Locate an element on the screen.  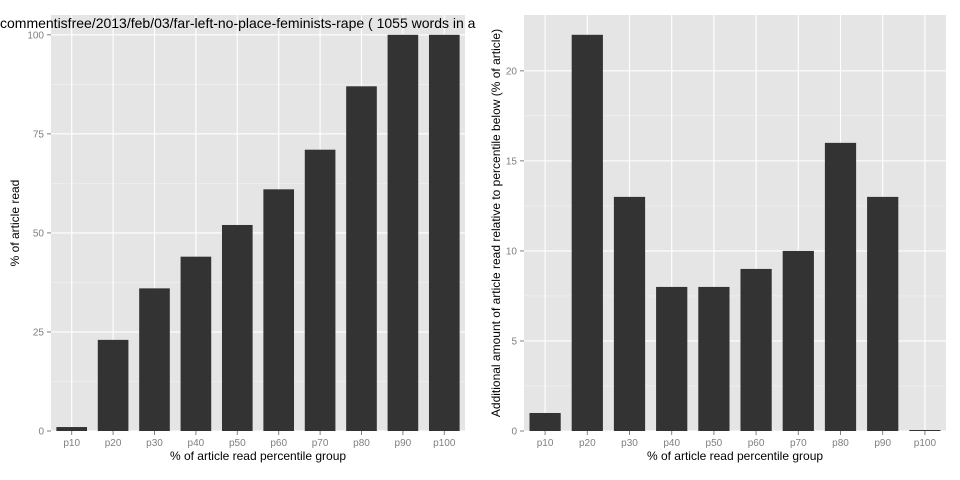
y-tick-label: 5 is located at coordinates (514, 341).